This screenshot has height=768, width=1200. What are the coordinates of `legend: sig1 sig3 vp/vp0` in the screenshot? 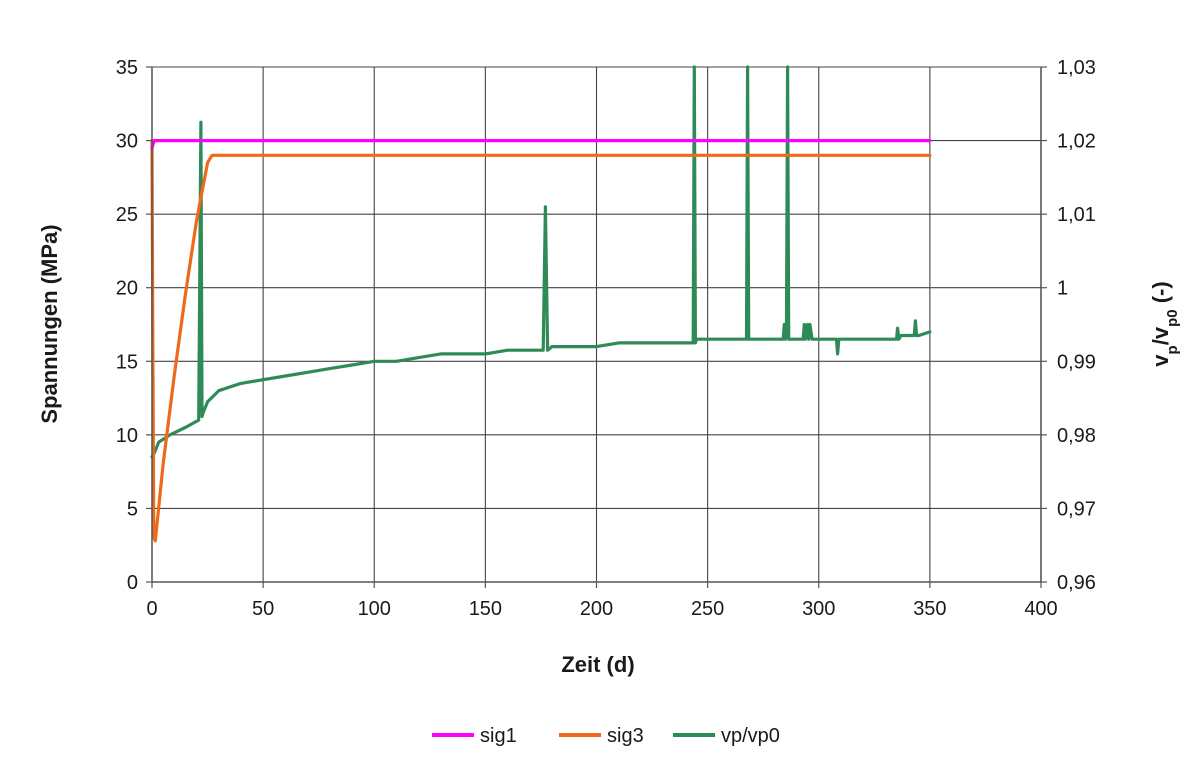 It's located at (606, 736).